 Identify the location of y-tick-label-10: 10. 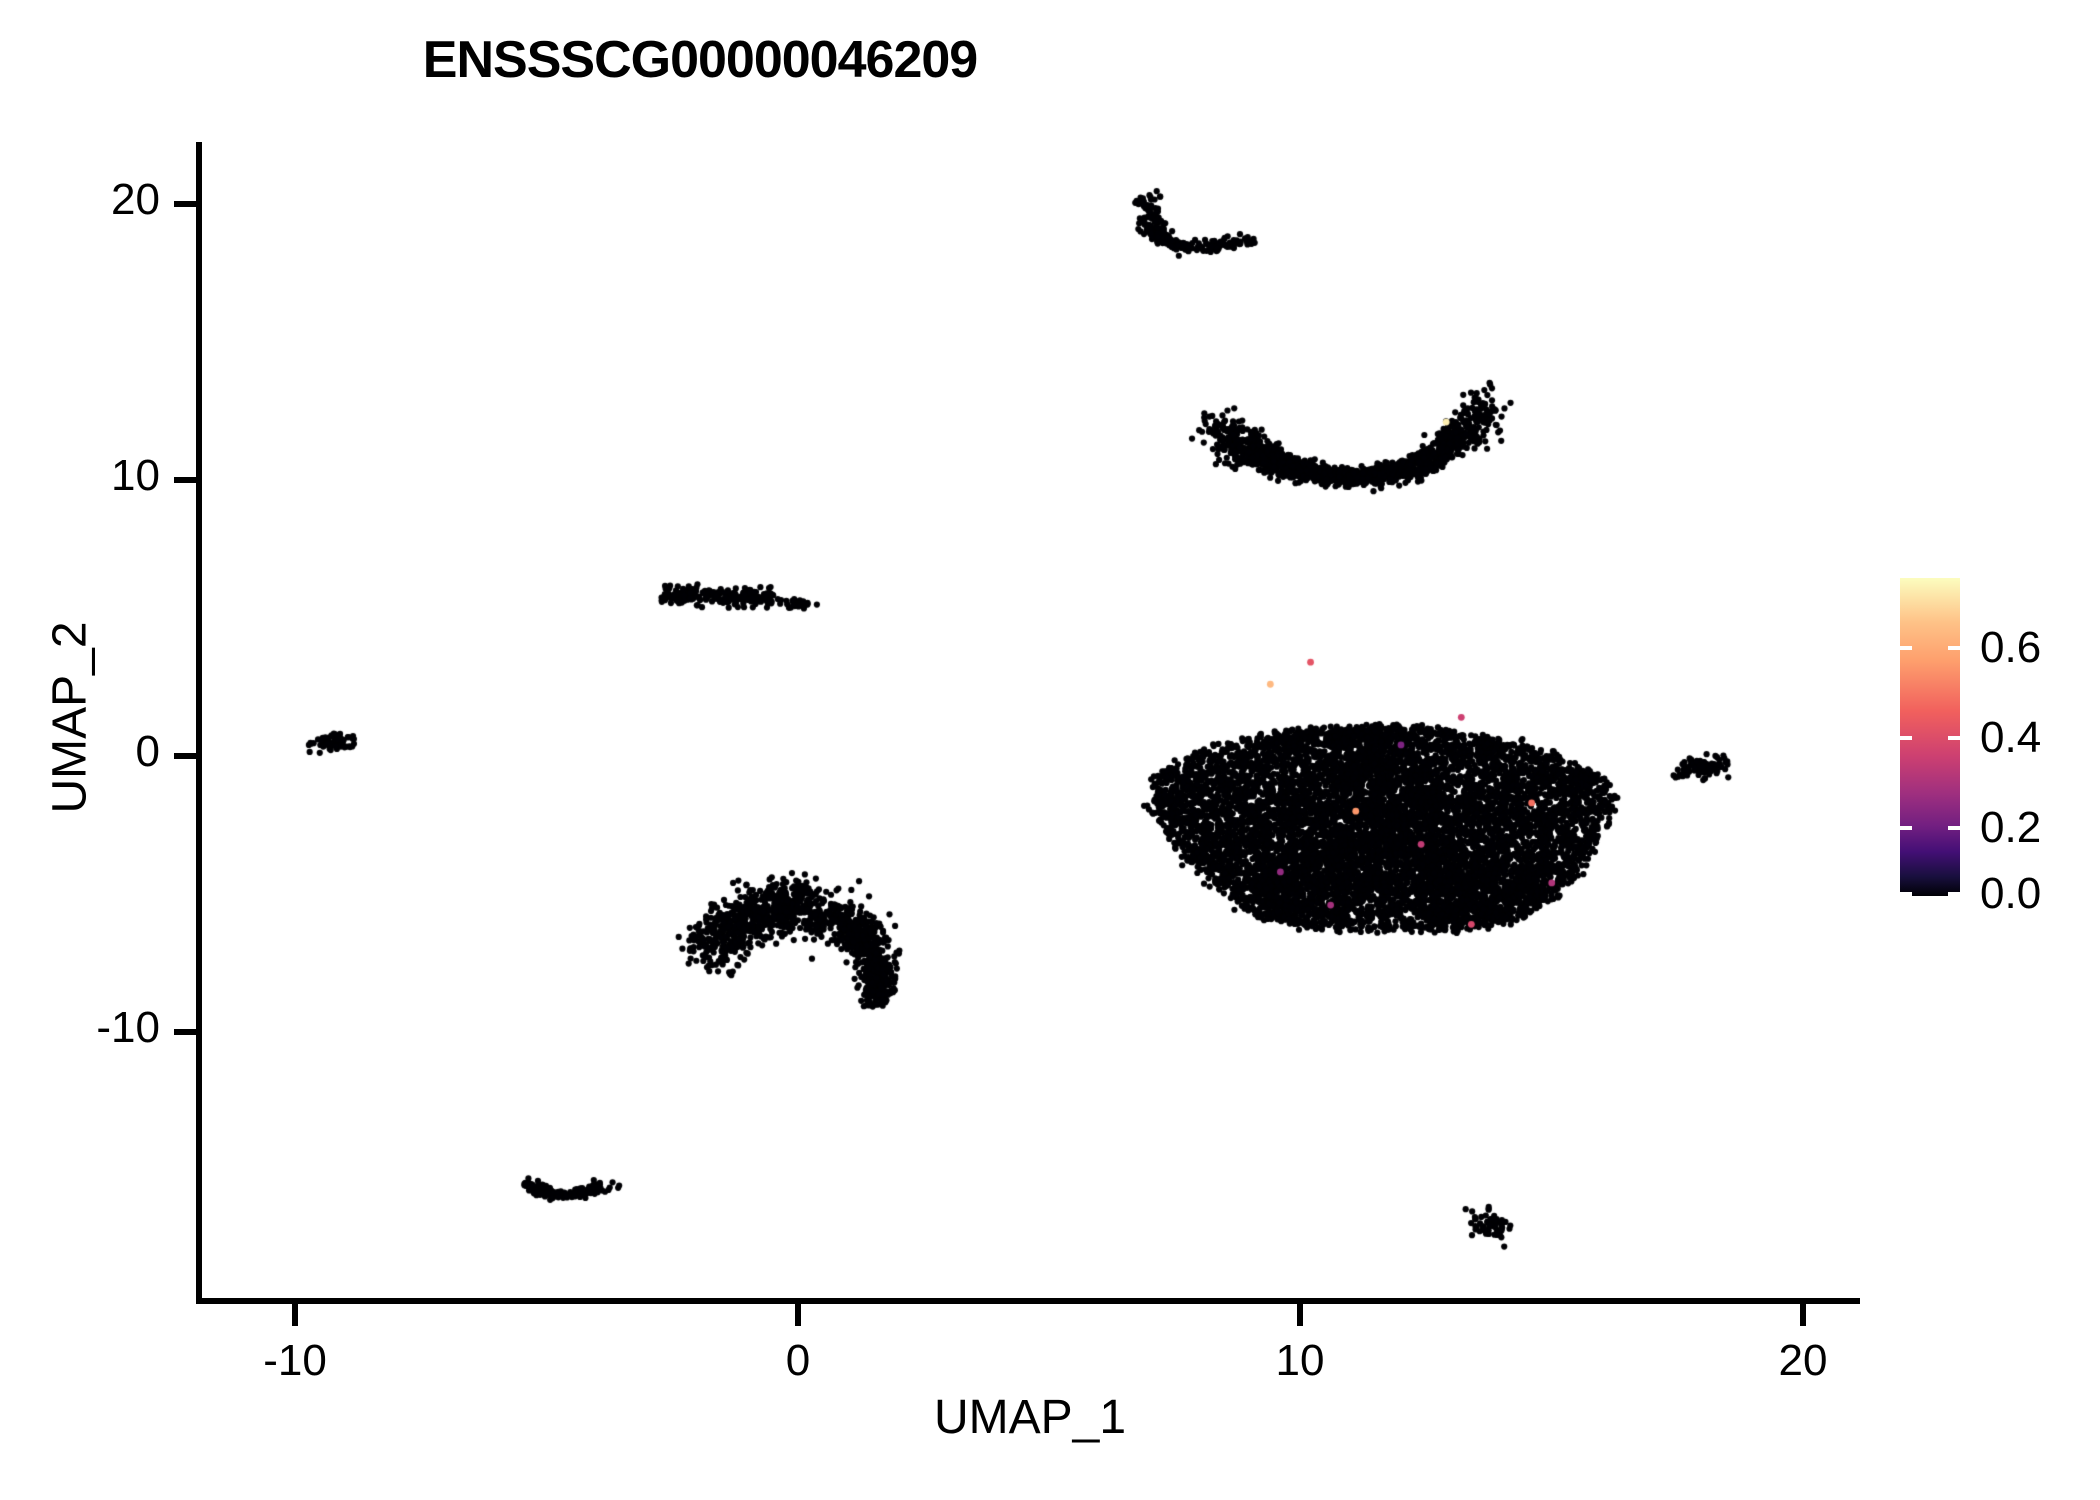
(135, 475).